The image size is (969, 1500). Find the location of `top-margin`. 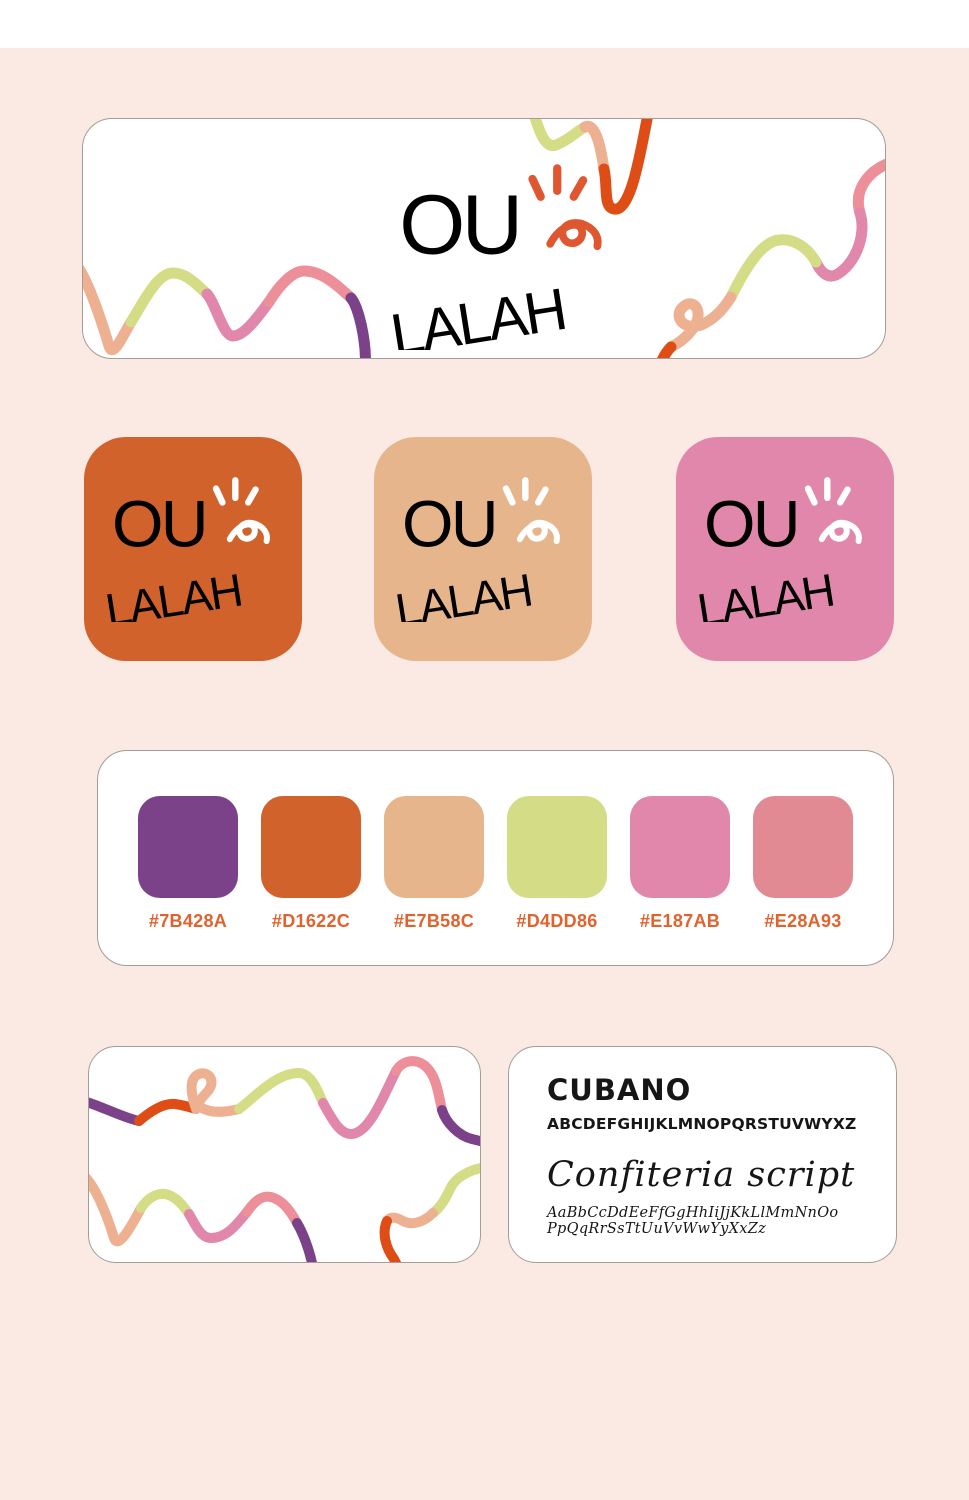

top-margin is located at coordinates (484, 24).